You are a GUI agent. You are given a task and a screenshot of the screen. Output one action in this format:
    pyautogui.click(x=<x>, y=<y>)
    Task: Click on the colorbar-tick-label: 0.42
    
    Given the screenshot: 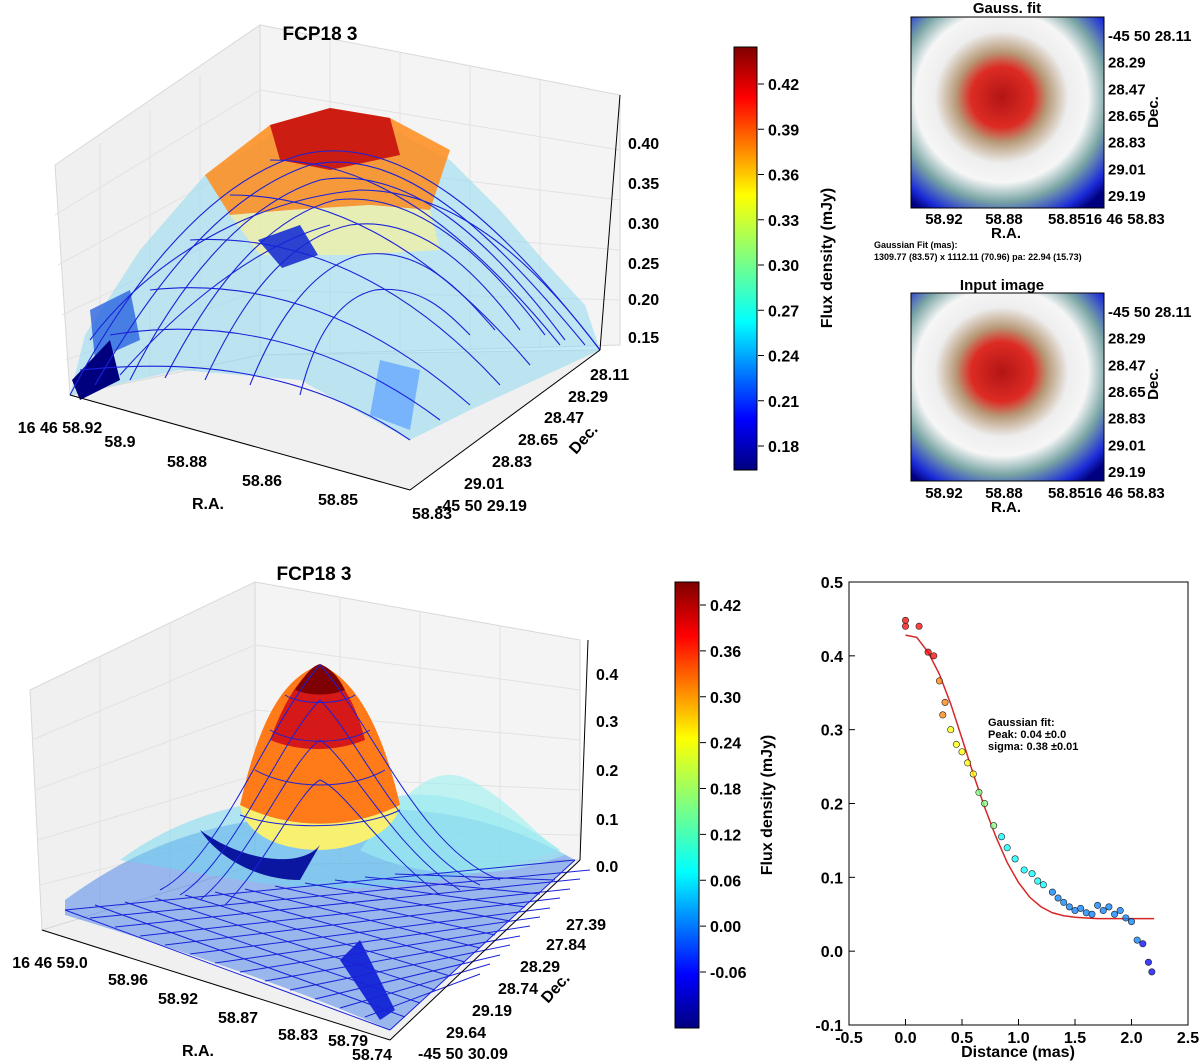 What is the action you would take?
    pyautogui.click(x=725, y=606)
    